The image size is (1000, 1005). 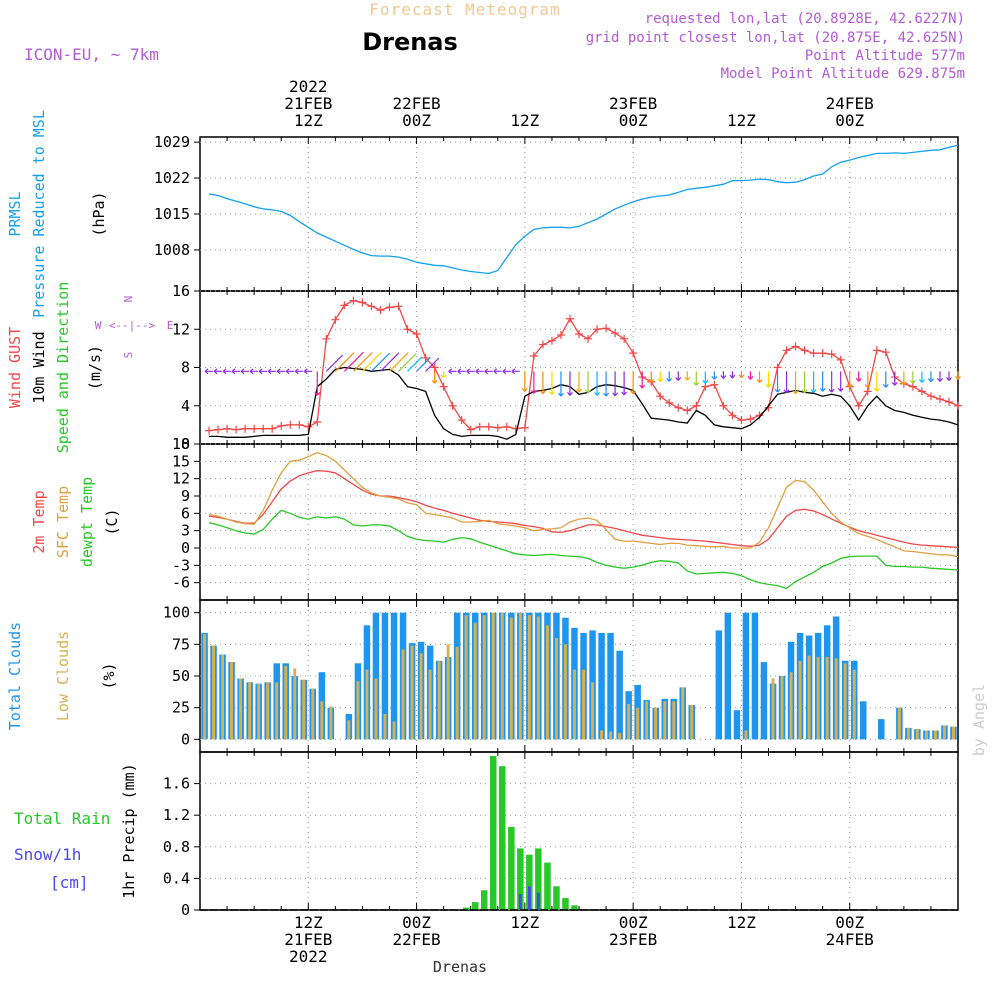 I want to click on y-tick-label: 8, so click(x=185, y=368).